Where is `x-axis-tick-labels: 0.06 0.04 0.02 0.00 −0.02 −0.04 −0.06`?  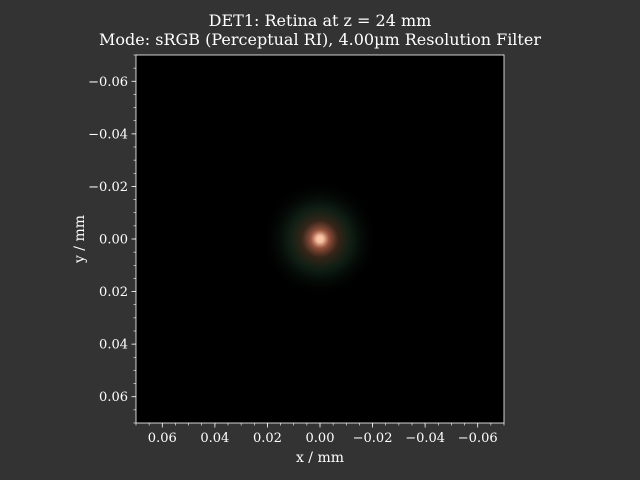
x-axis-tick-labels: 0.06 0.04 0.02 0.00 −0.02 −0.04 −0.06 is located at coordinates (323, 438).